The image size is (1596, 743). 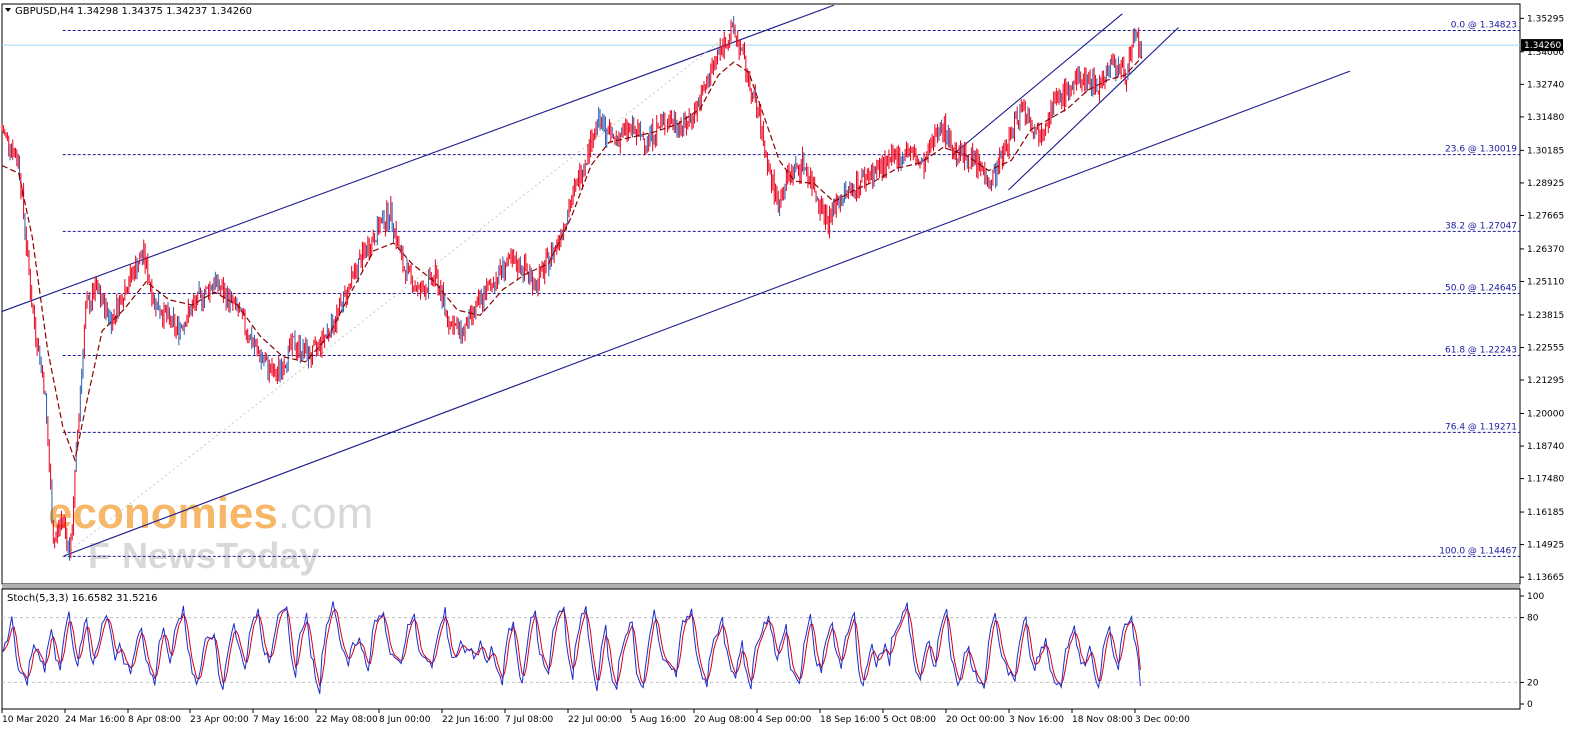 I want to click on watermark: economies.com F NewsToday, so click(x=210, y=532).